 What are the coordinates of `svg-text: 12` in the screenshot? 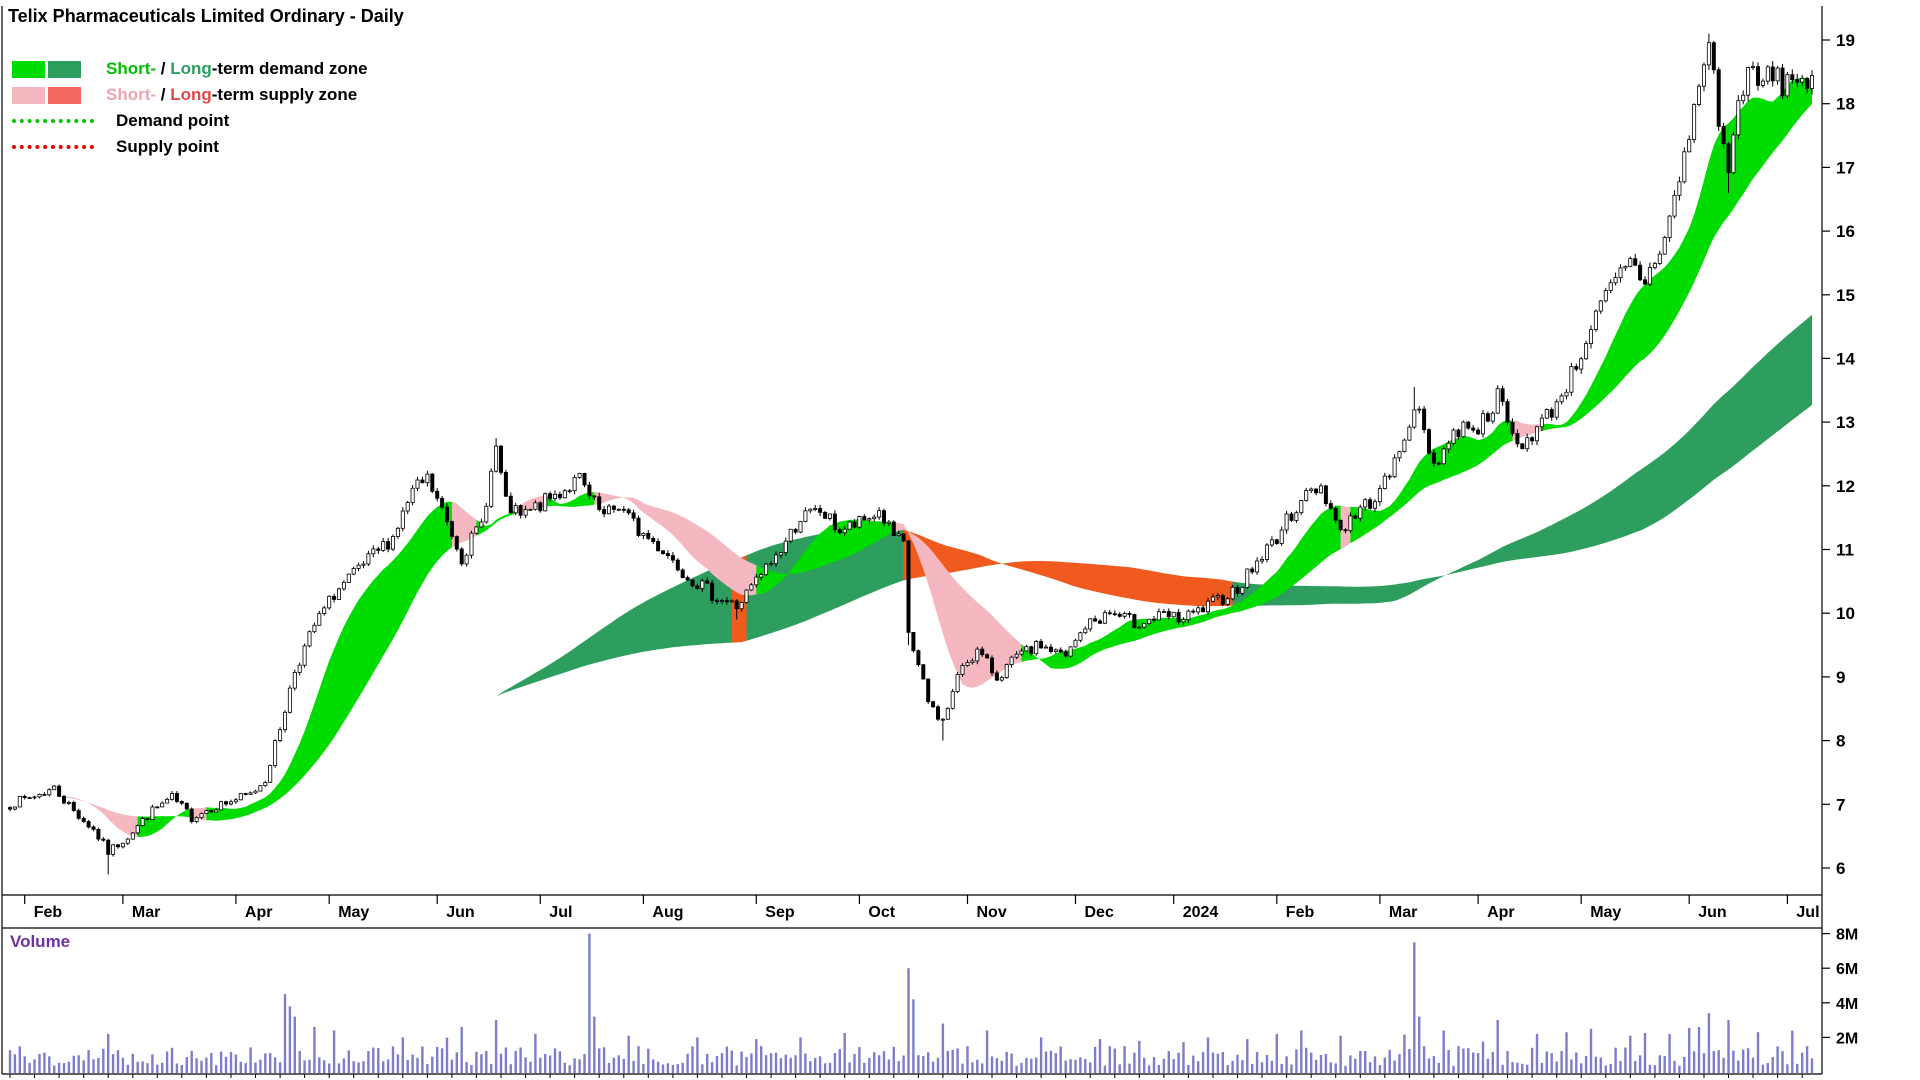 It's located at (1845, 486).